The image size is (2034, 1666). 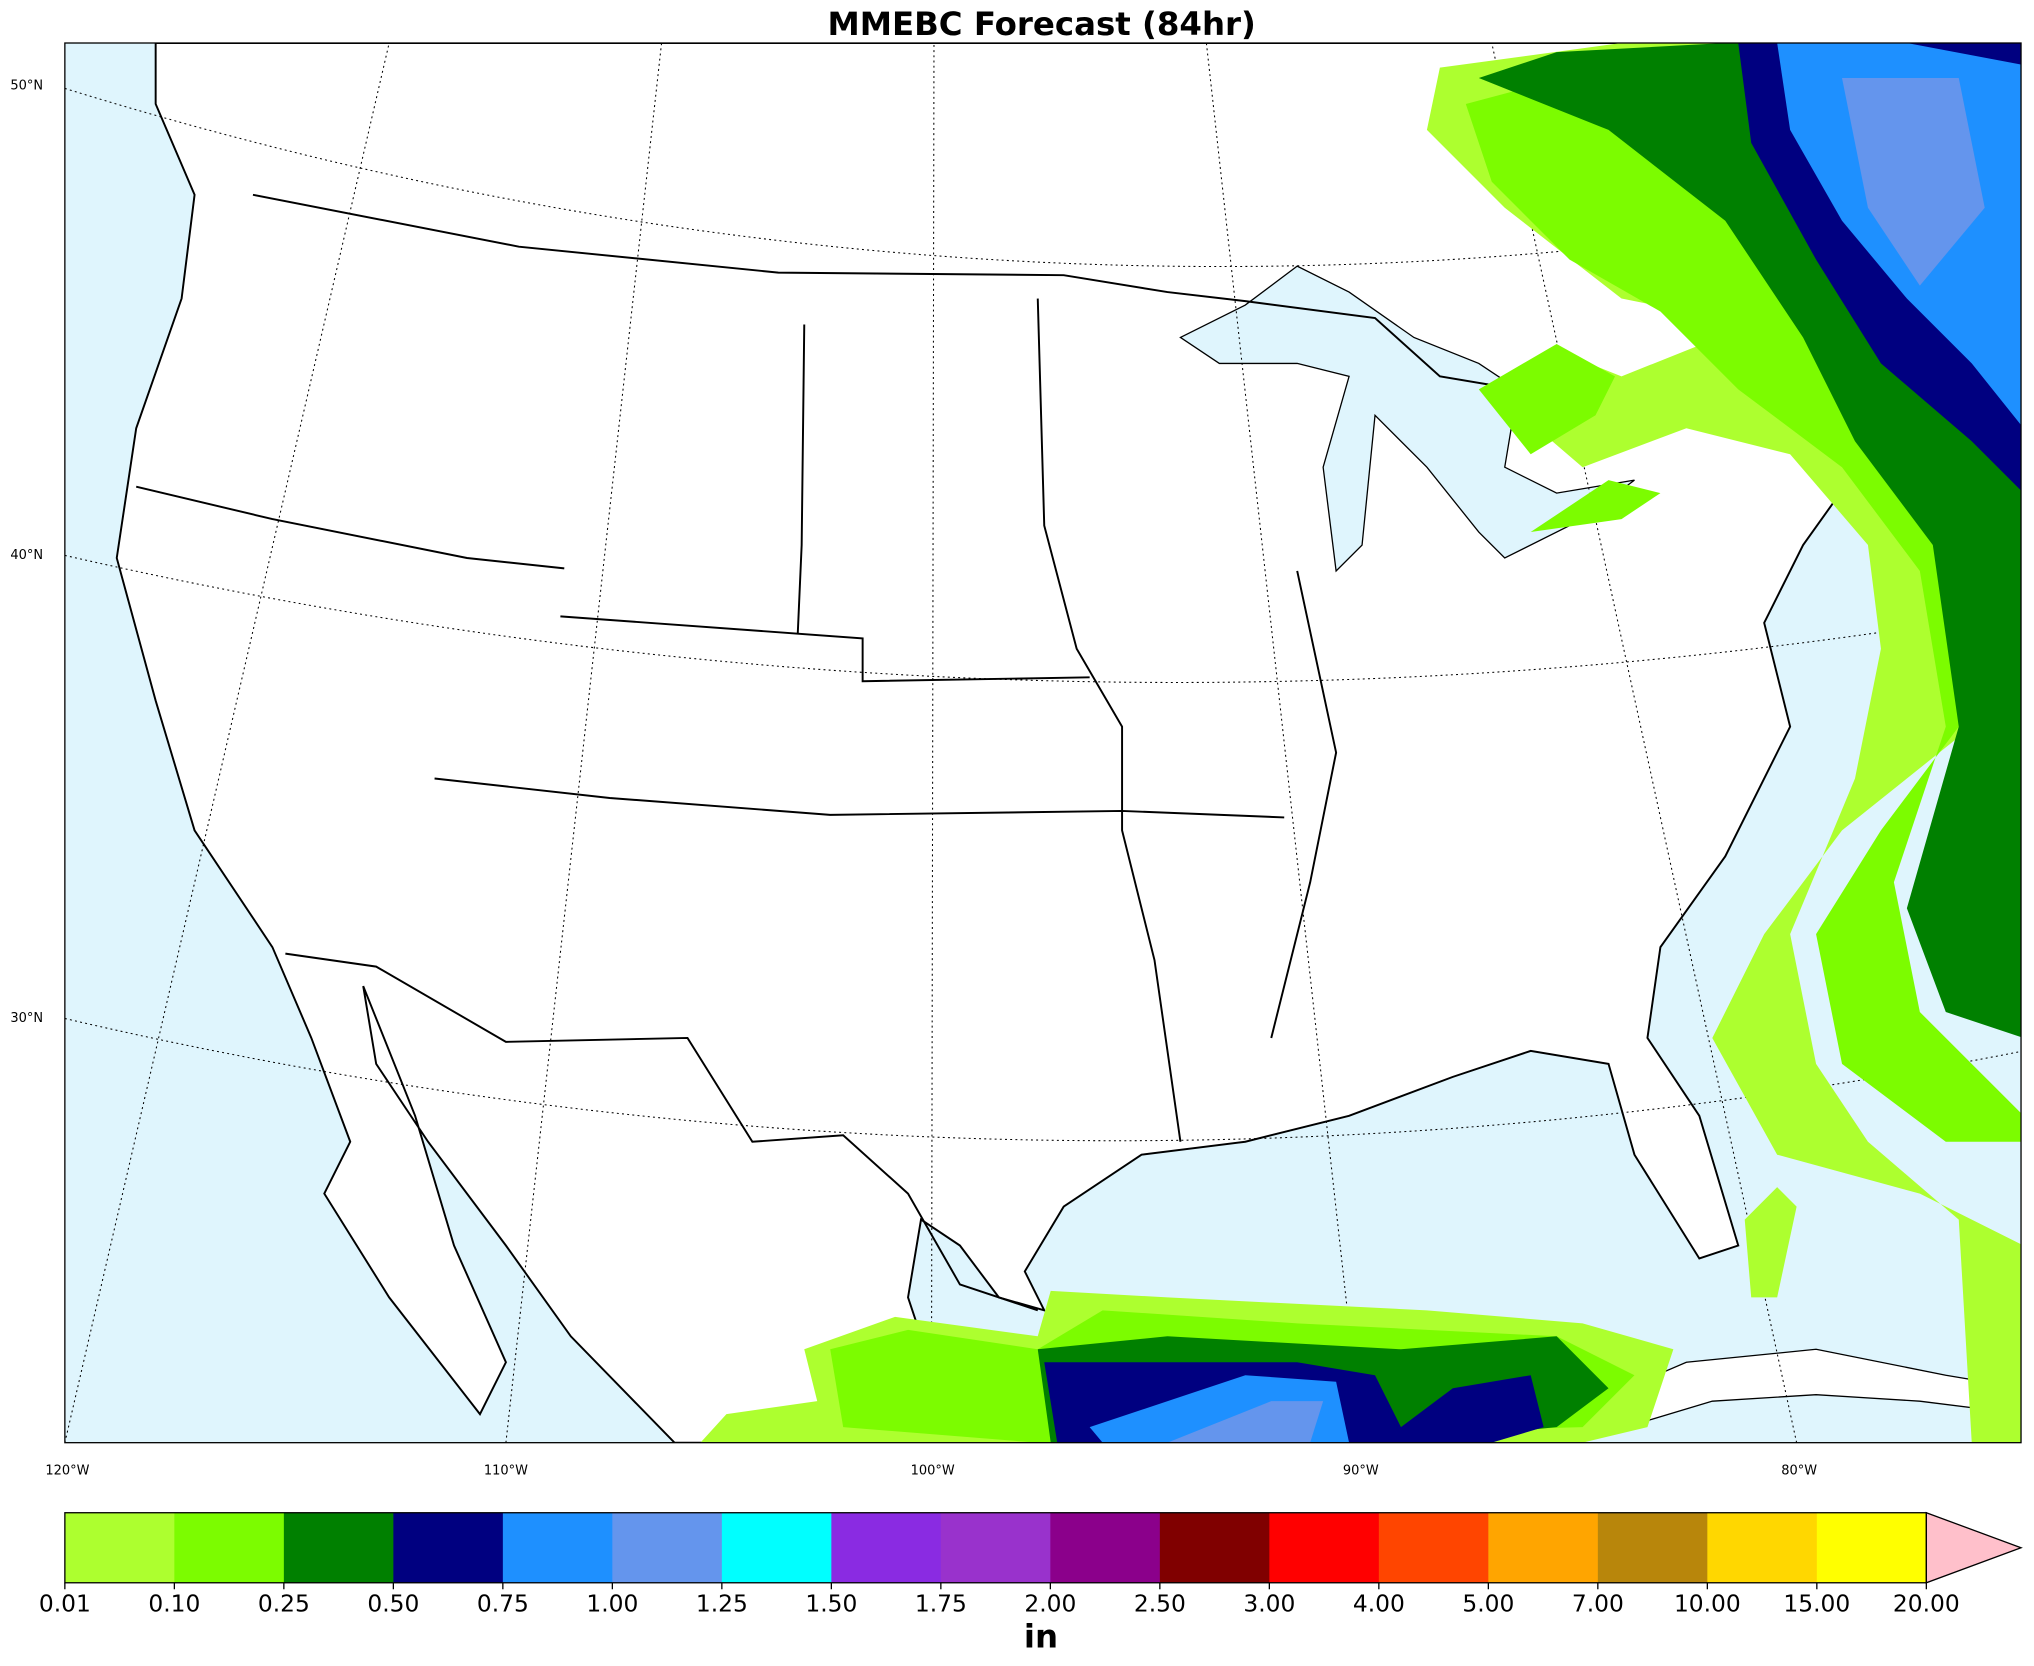 I want to click on great-lakes, so click(x=1407, y=419).